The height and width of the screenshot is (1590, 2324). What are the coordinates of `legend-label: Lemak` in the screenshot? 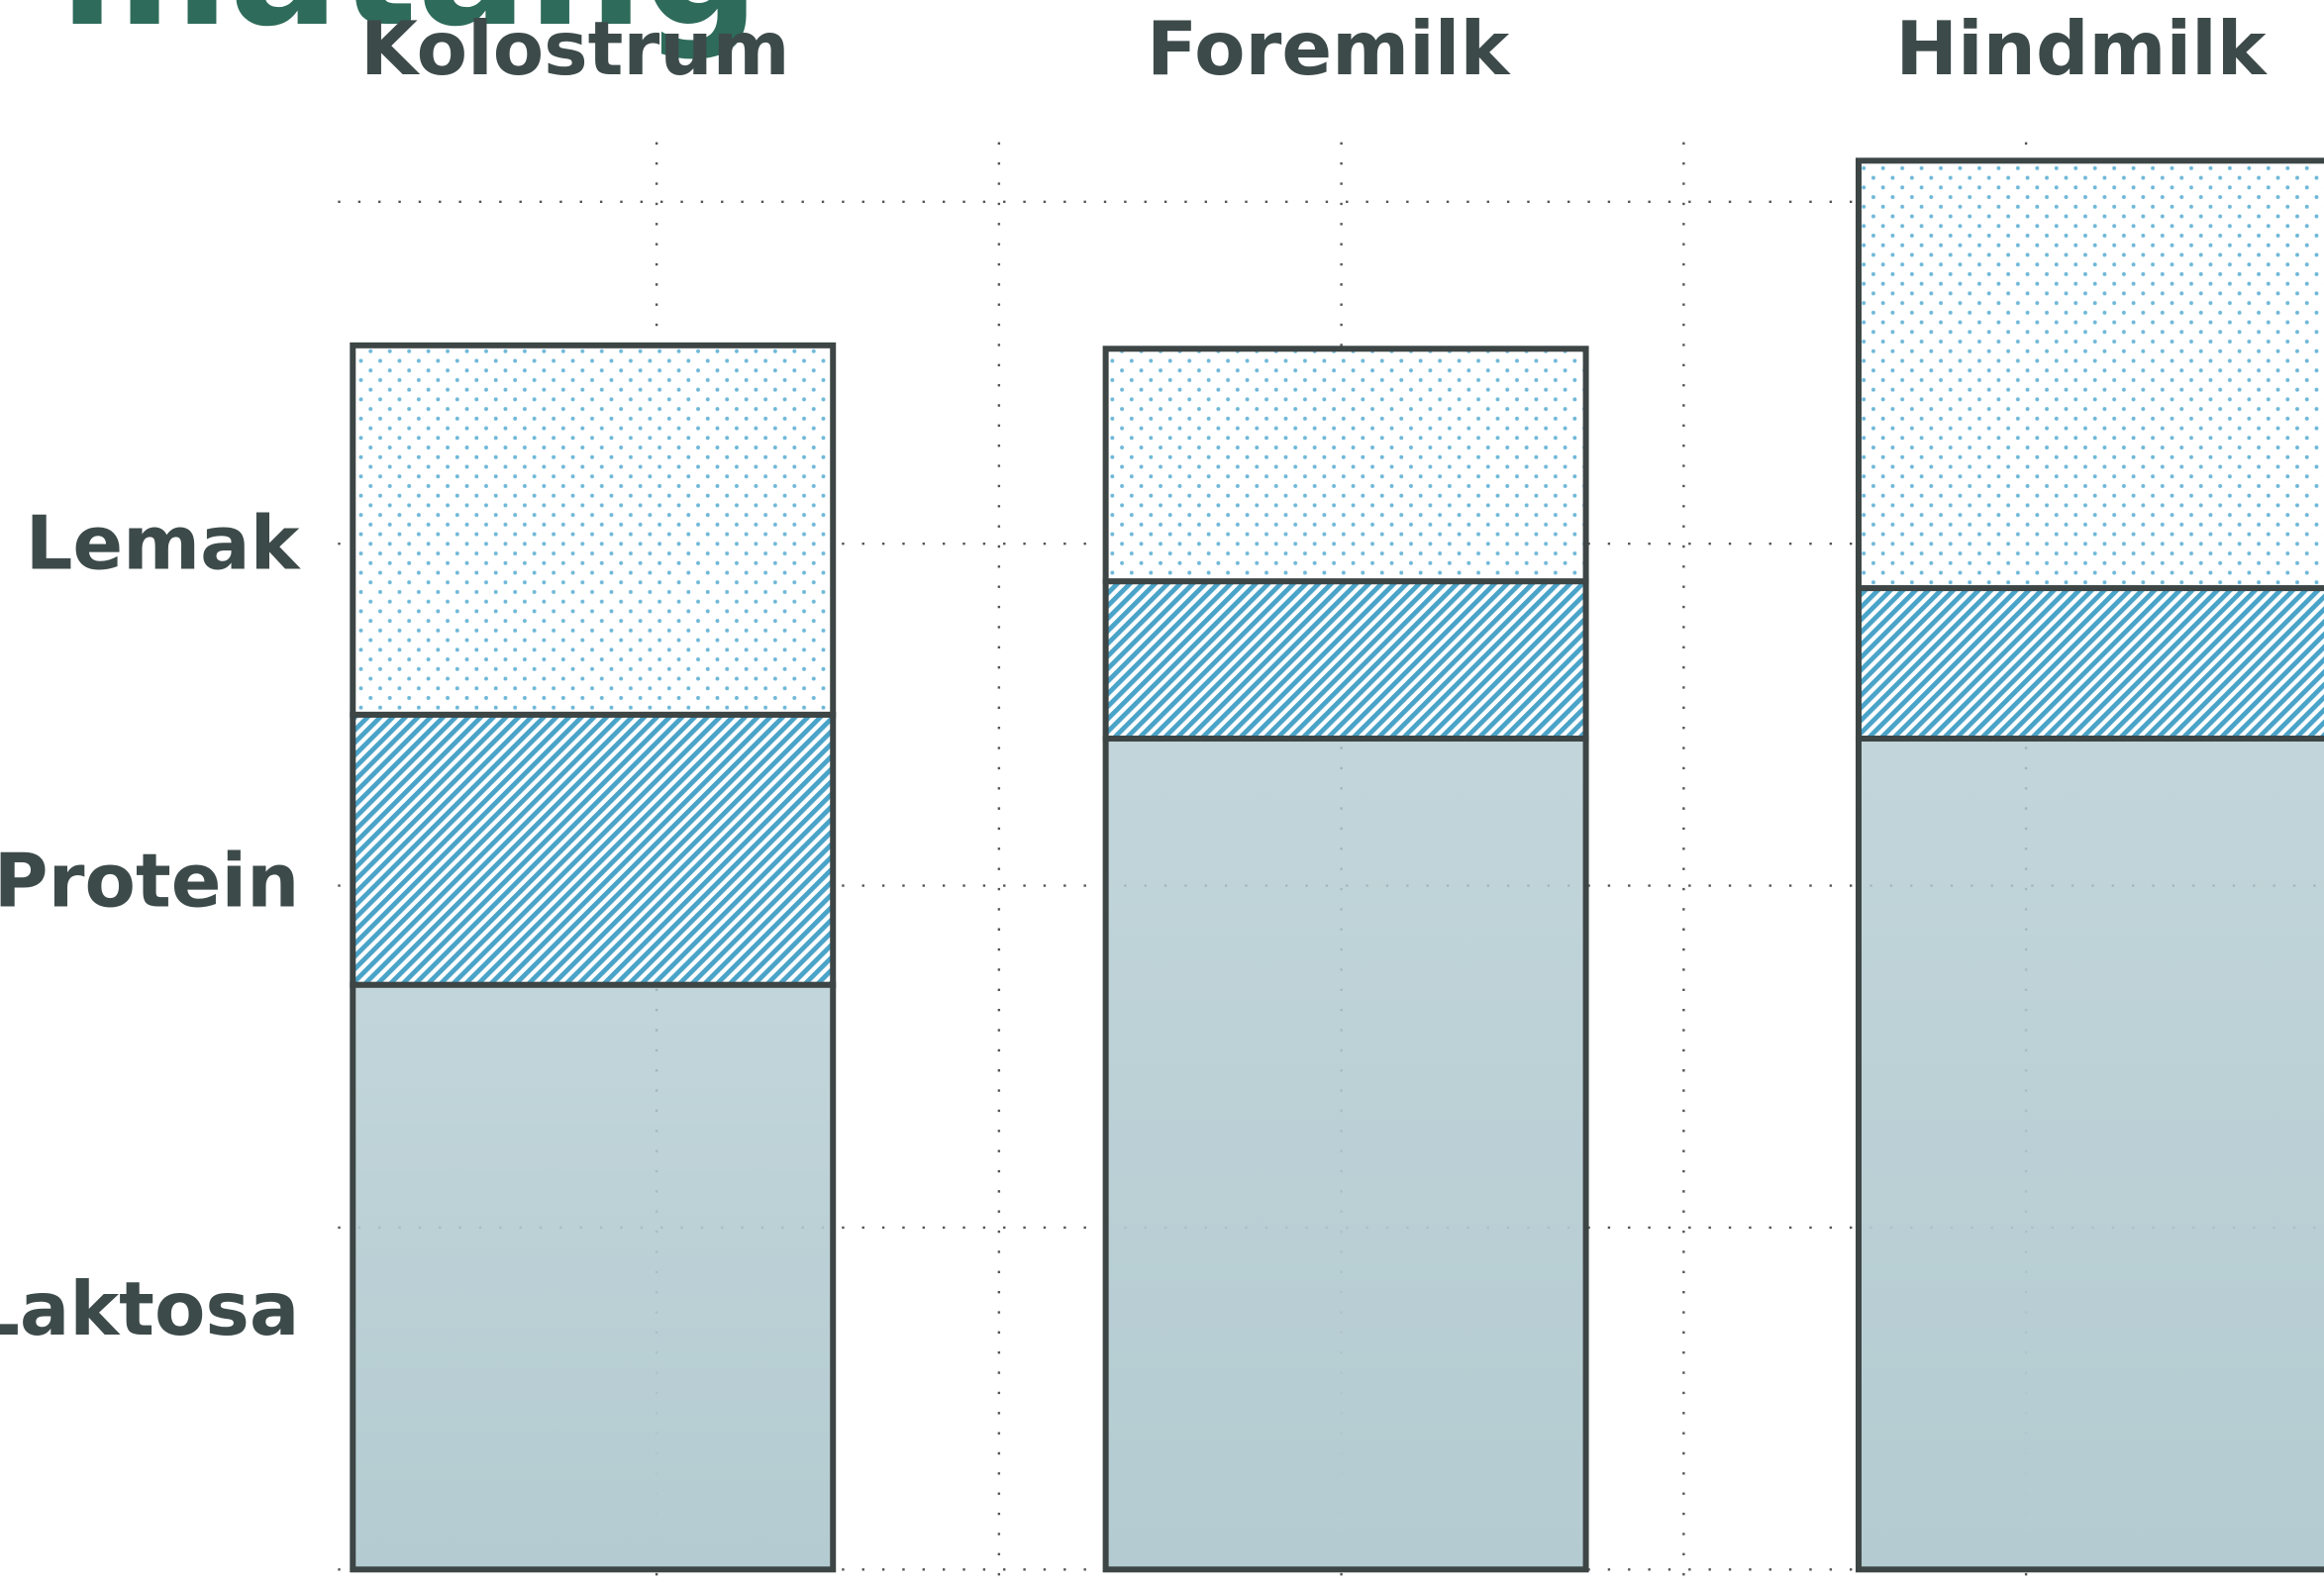 It's located at (164, 543).